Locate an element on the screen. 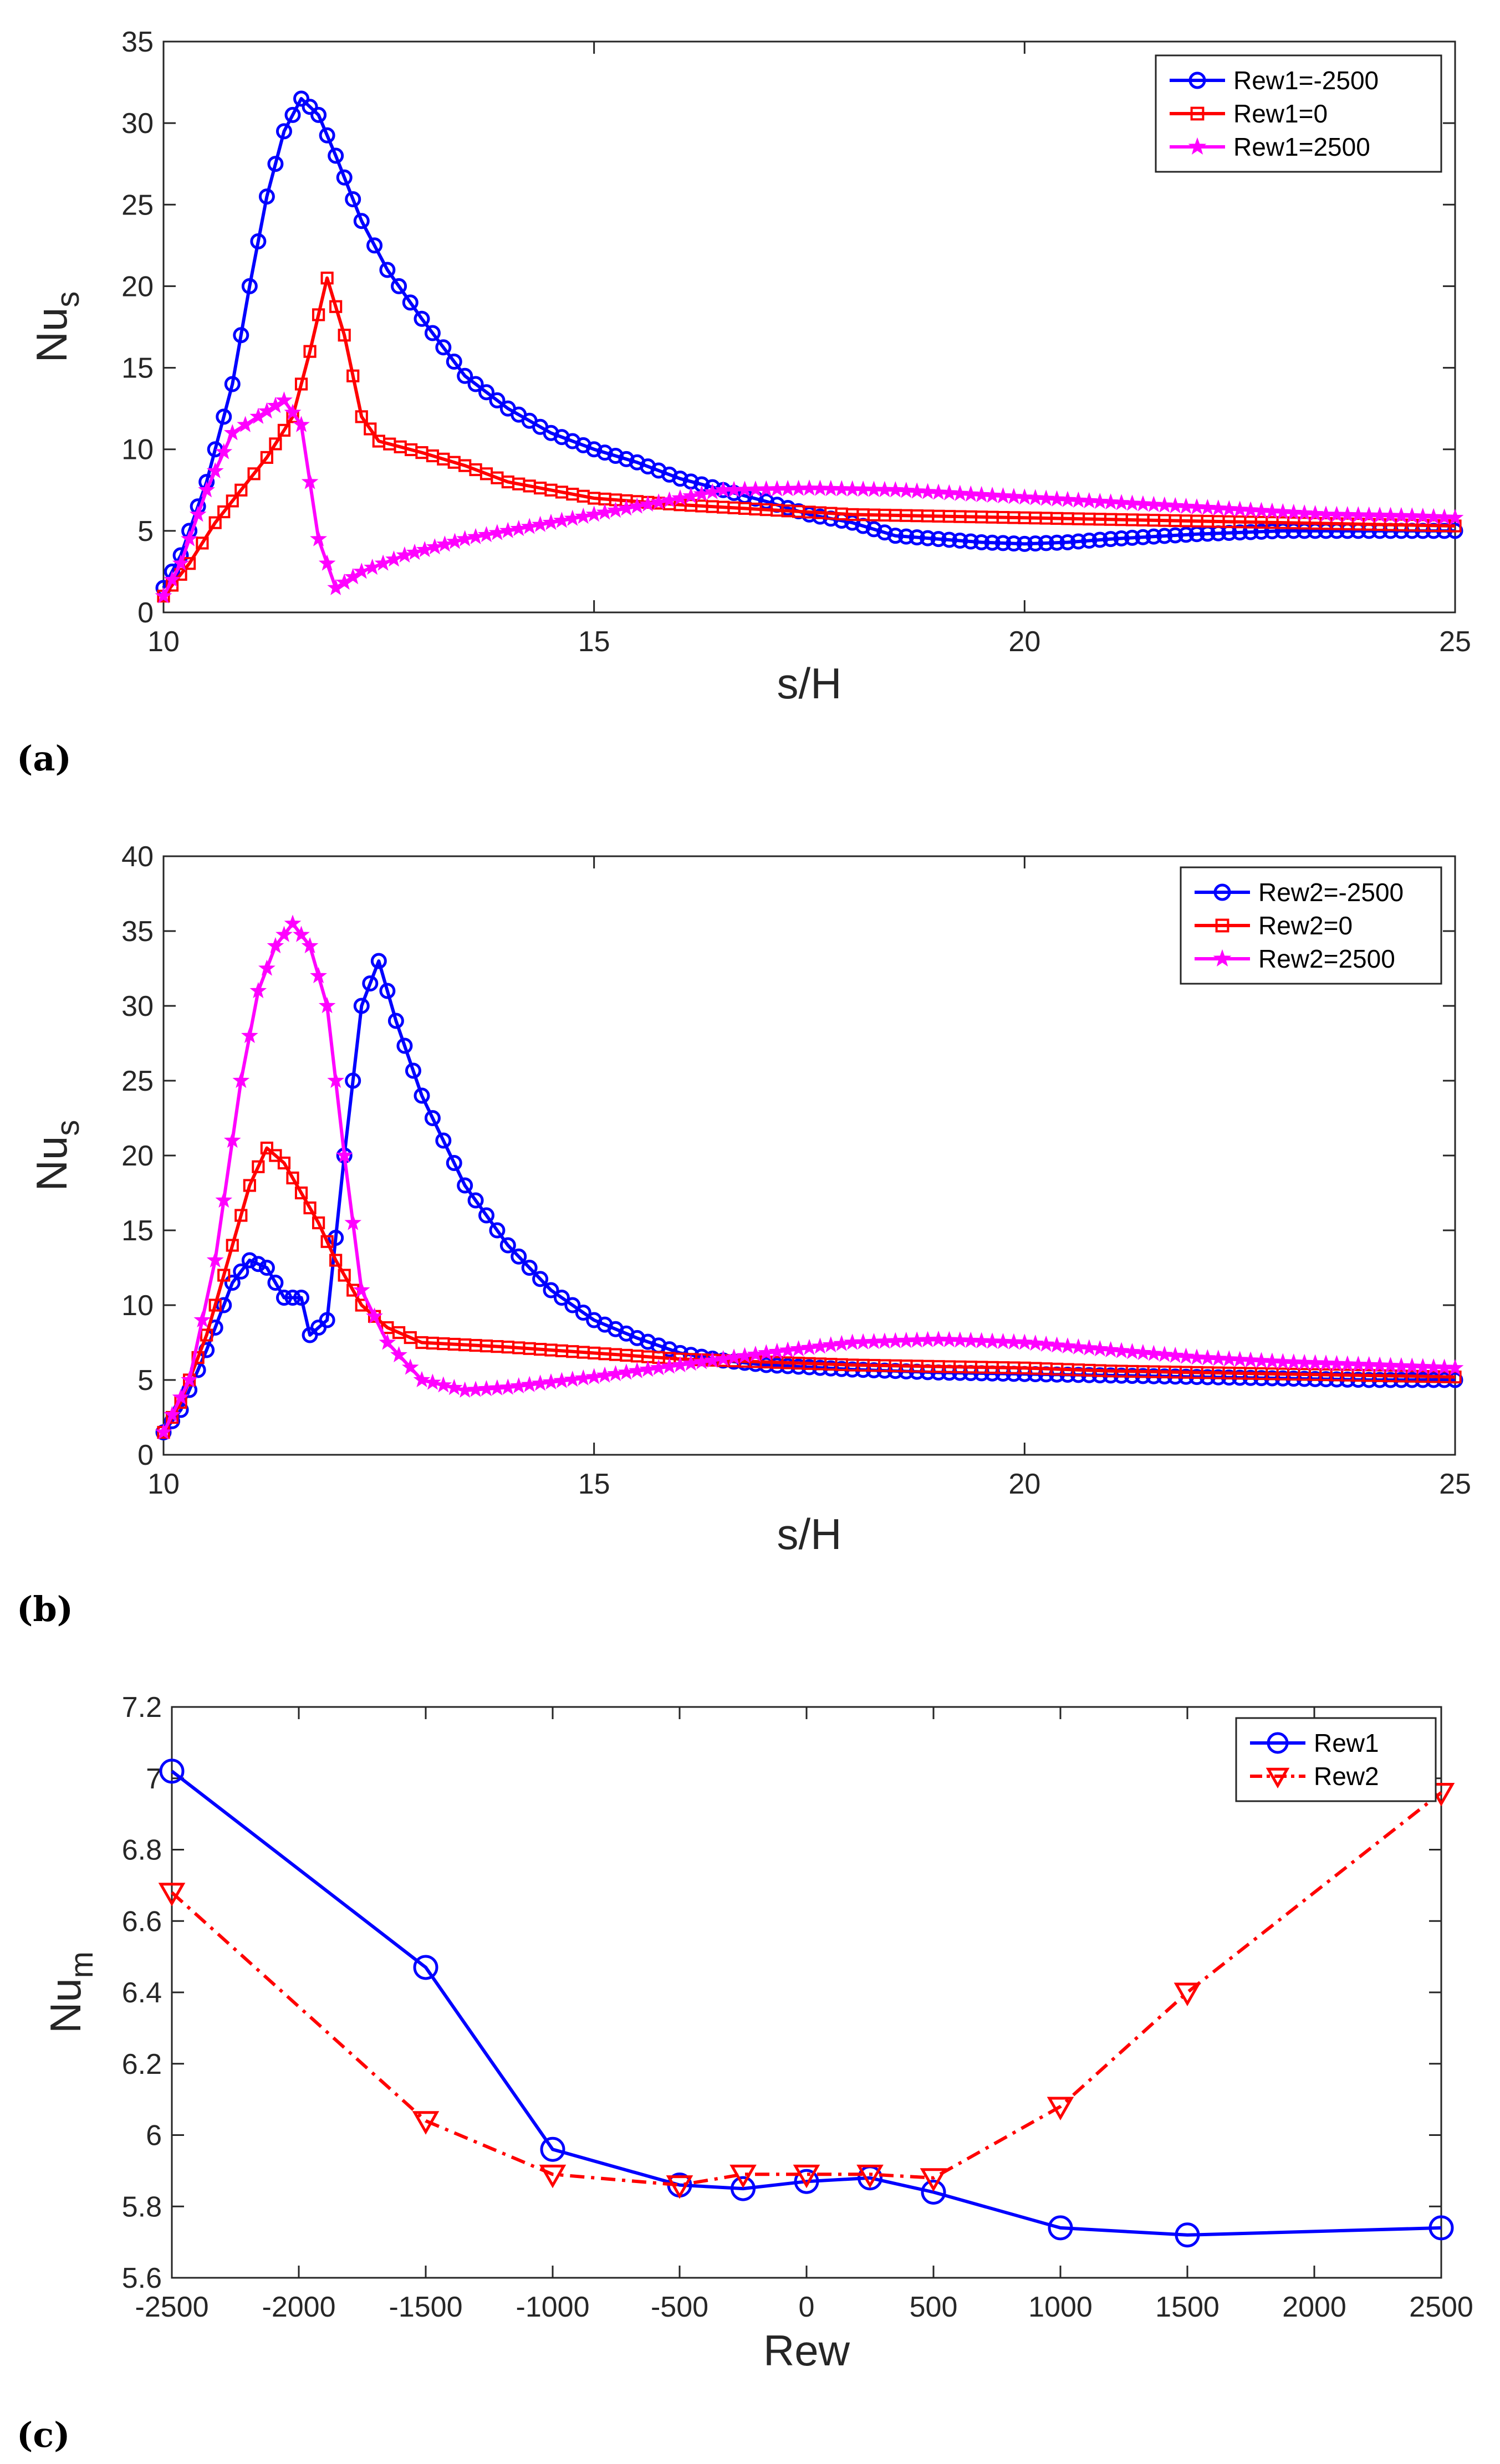 This screenshot has height=2464, width=1500. panel-label: (a) is located at coordinates (44, 758).